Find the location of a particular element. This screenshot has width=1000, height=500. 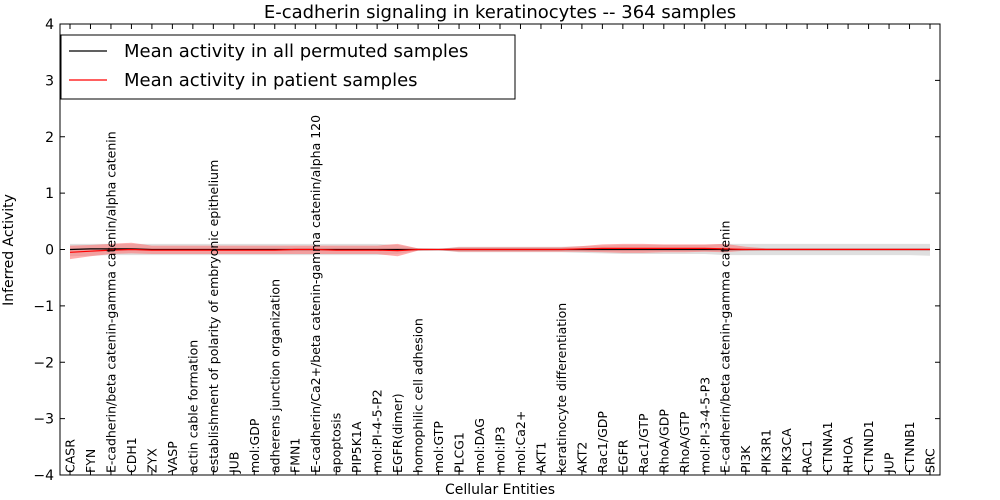

y-tick-label: 4 is located at coordinates (49, 25).